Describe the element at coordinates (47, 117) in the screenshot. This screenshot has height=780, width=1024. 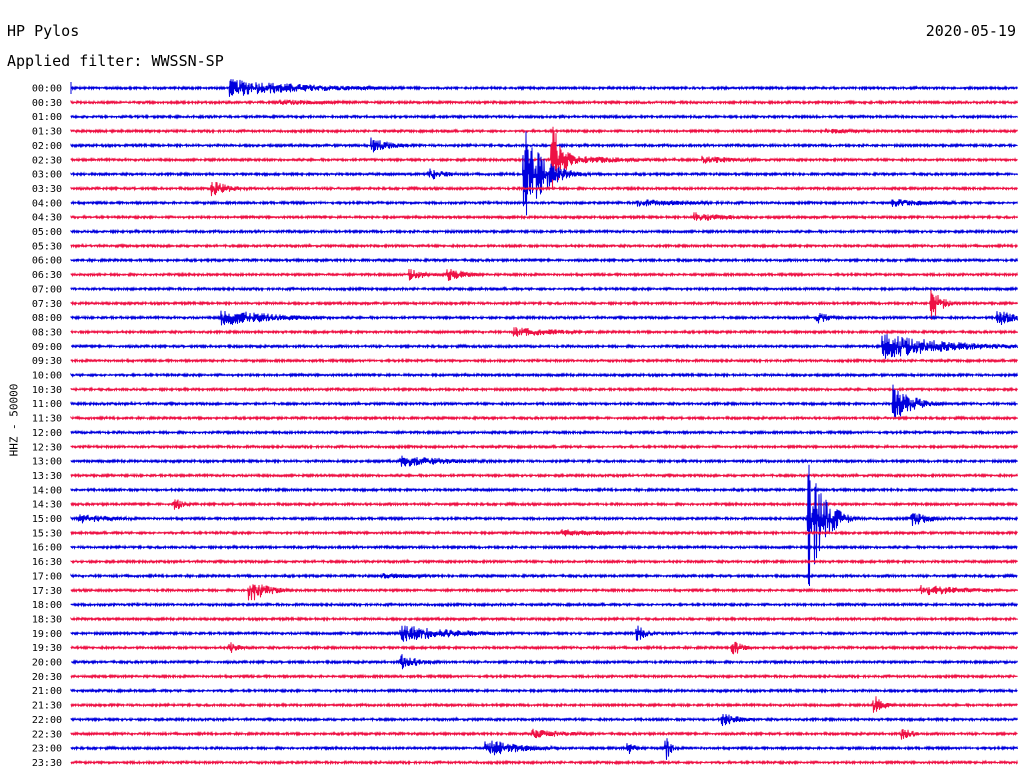
I see `trace-time-label: 01:00` at that location.